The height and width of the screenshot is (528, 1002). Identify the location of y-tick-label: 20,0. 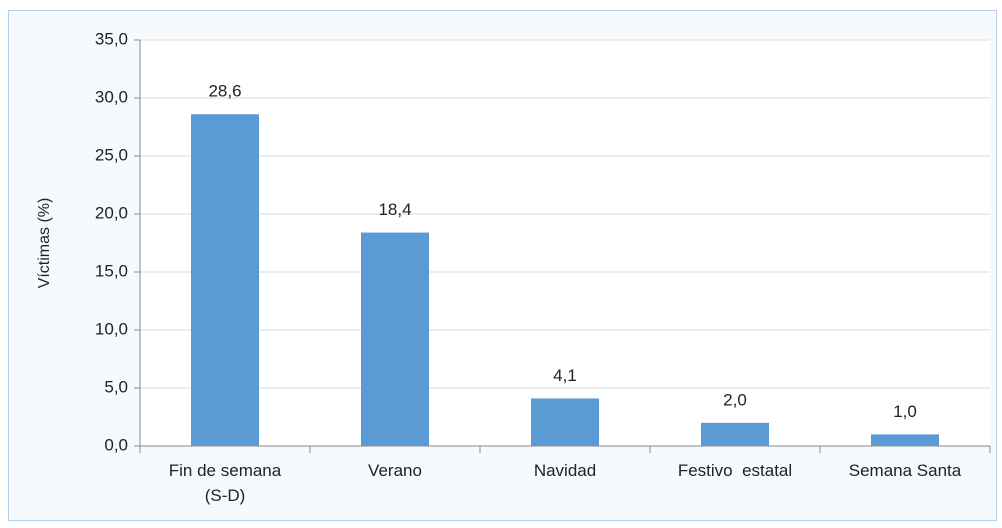
(111, 212).